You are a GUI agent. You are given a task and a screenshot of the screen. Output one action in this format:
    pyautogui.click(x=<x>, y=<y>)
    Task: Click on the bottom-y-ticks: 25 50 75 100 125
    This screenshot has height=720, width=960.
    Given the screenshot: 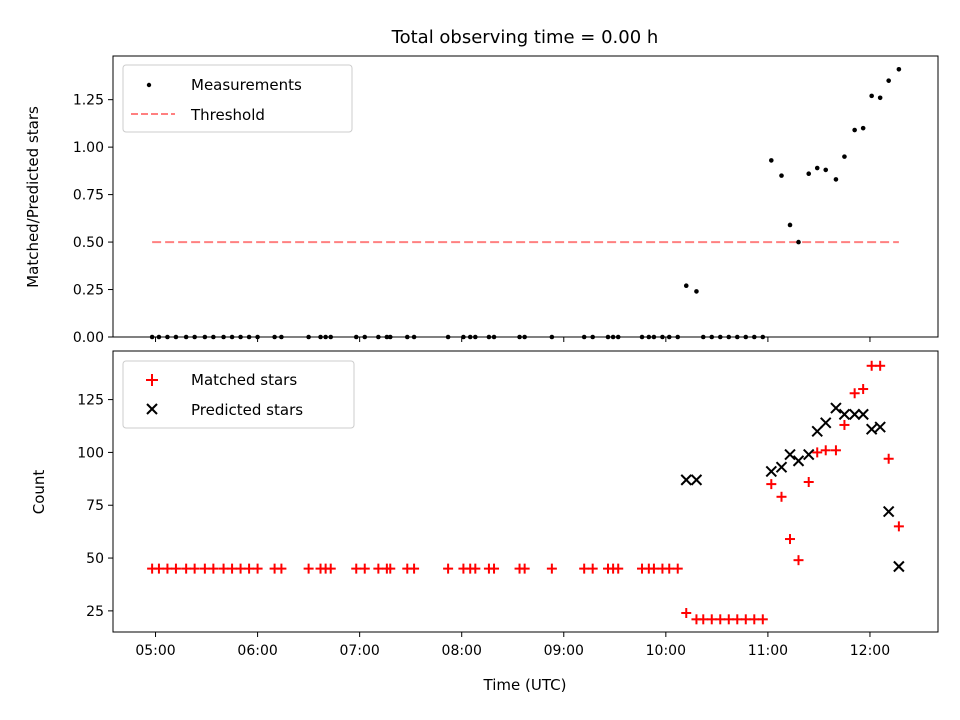 What is the action you would take?
    pyautogui.click(x=95, y=506)
    